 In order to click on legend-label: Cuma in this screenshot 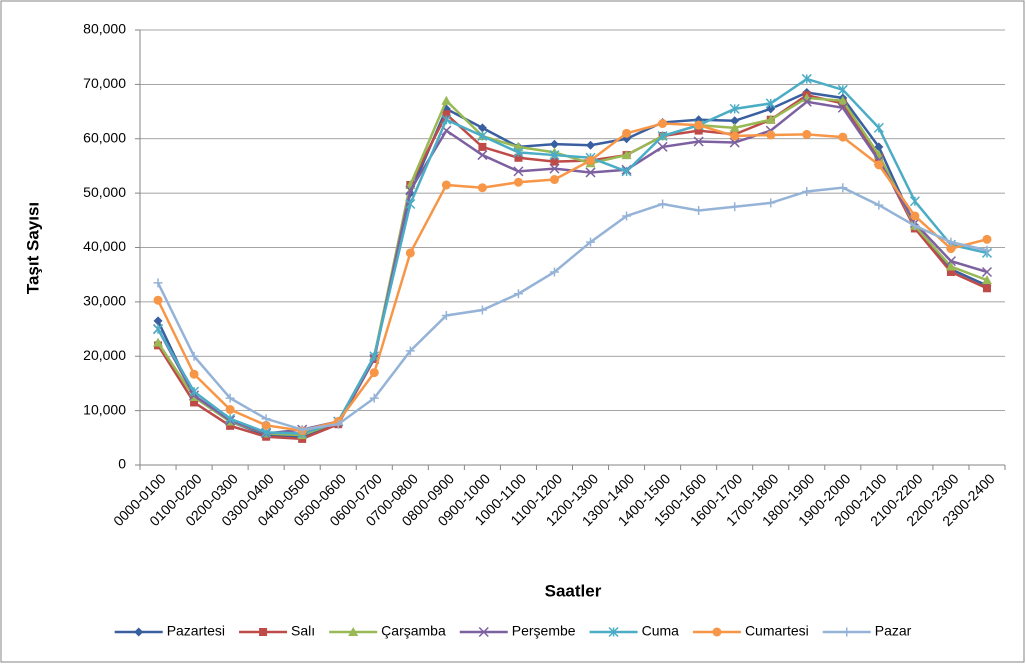, I will do `click(661, 631)`.